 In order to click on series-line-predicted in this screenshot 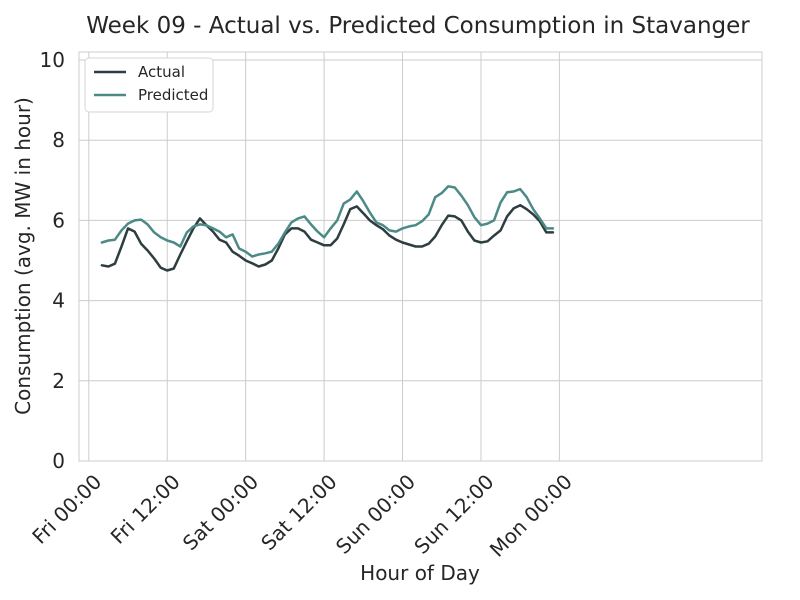, I will do `click(327, 221)`.